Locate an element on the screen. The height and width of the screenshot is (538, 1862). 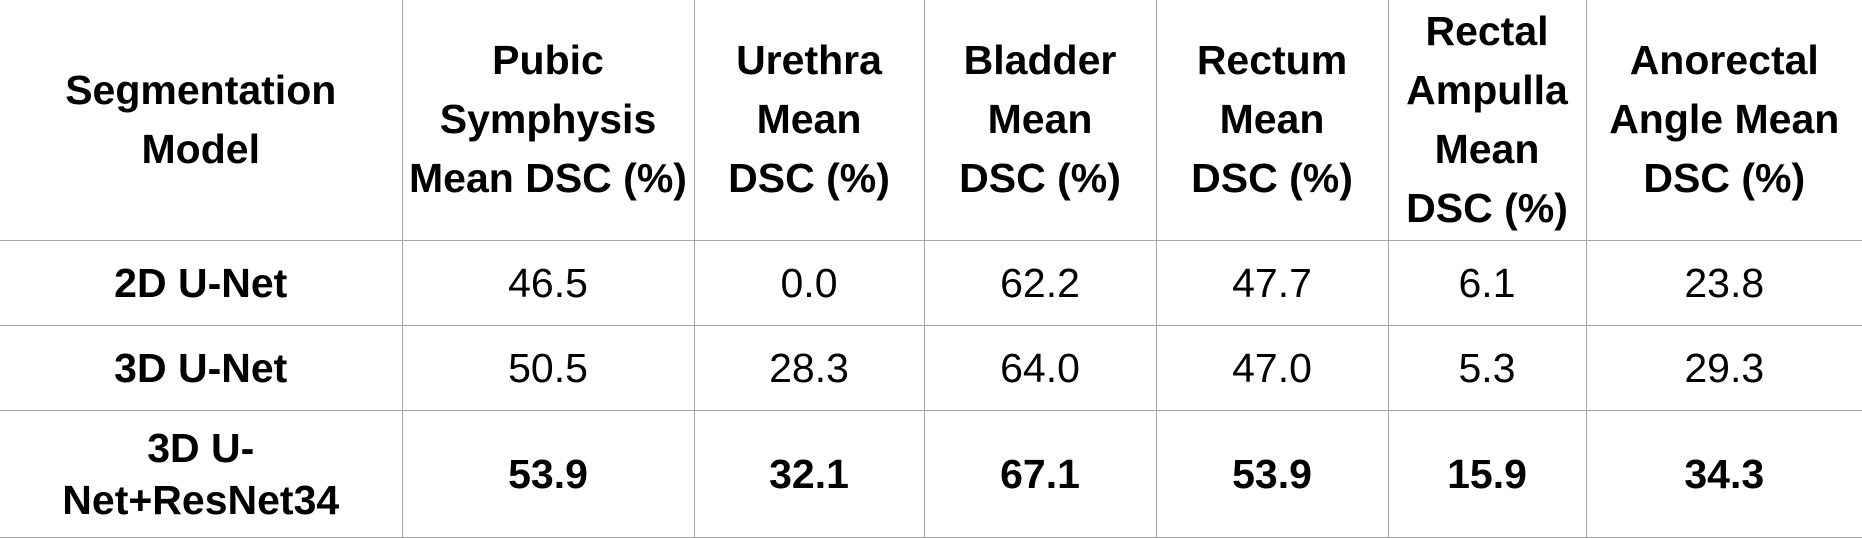
rectal-ampulla-dsc: 15.9 is located at coordinates (1487, 473).